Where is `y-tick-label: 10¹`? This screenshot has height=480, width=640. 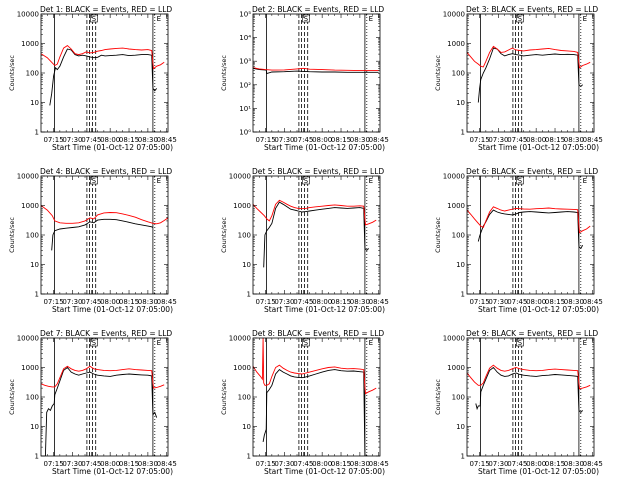
y-tick-label: 10¹ is located at coordinates (245, 109).